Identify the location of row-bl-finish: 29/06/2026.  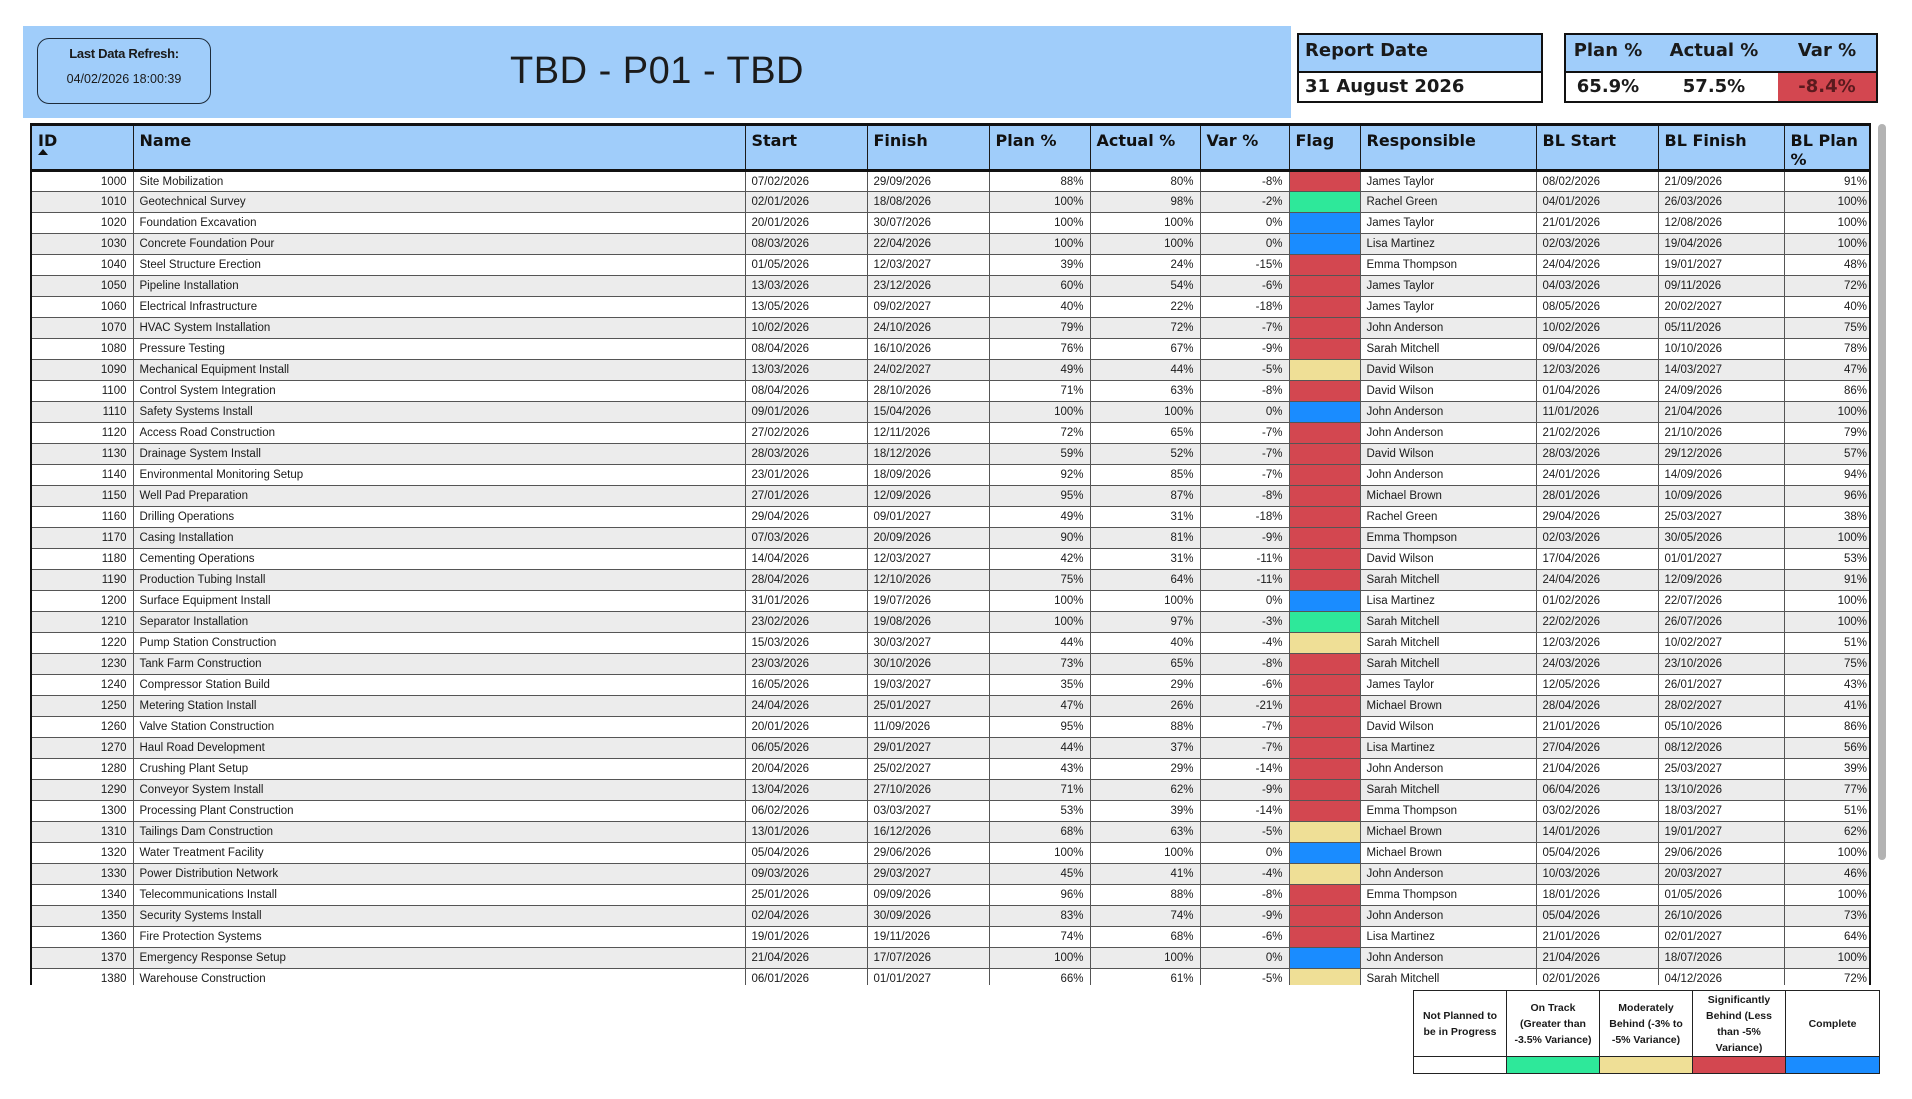
(1721, 853).